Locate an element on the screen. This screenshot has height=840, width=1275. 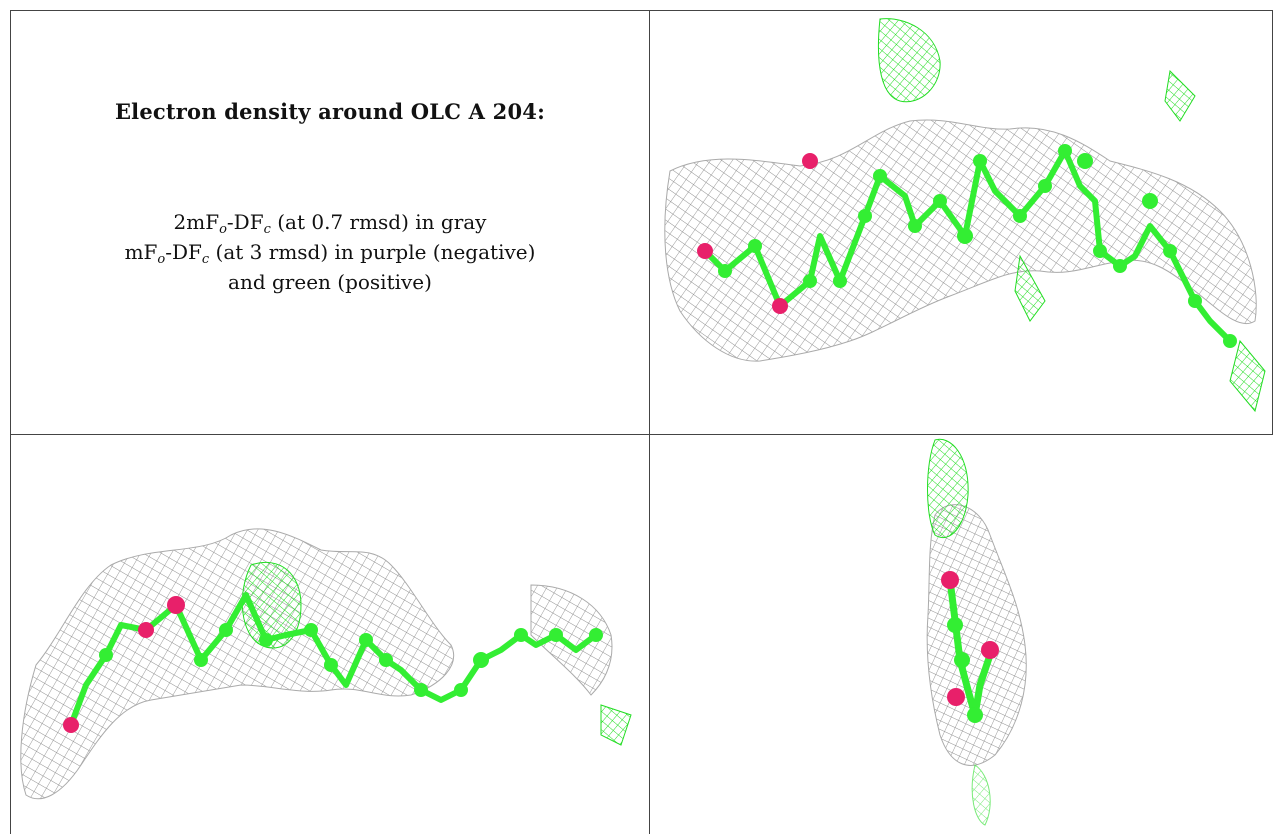
green-diff-blob-bottom is located at coordinates (981, 795).